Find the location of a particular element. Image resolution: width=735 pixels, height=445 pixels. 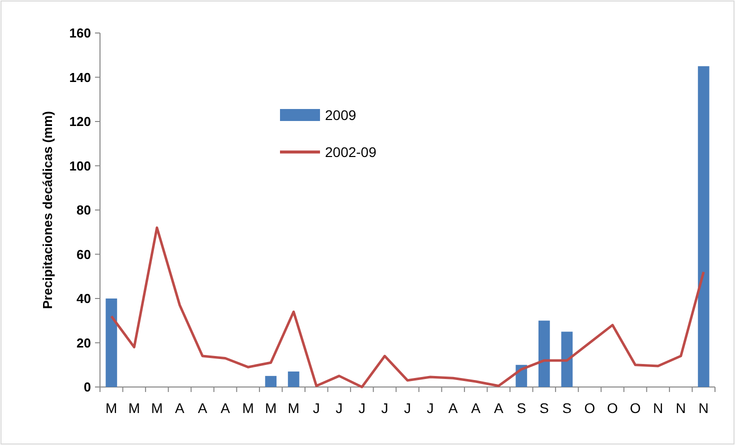

y-tick-label: 160 is located at coordinates (80, 33).